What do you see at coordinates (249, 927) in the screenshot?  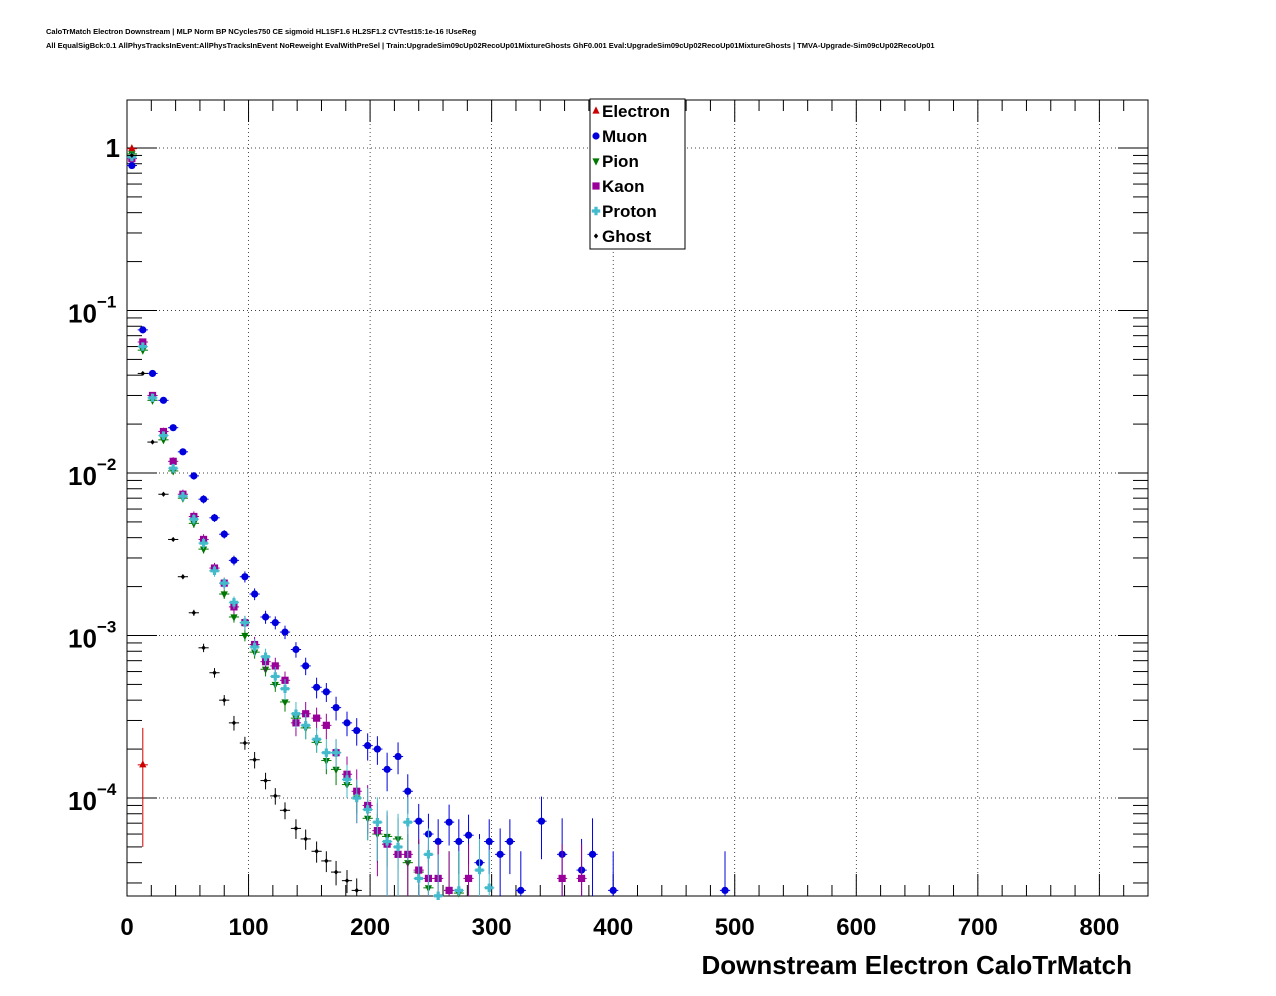 I see `x-tick-label: 100` at bounding box center [249, 927].